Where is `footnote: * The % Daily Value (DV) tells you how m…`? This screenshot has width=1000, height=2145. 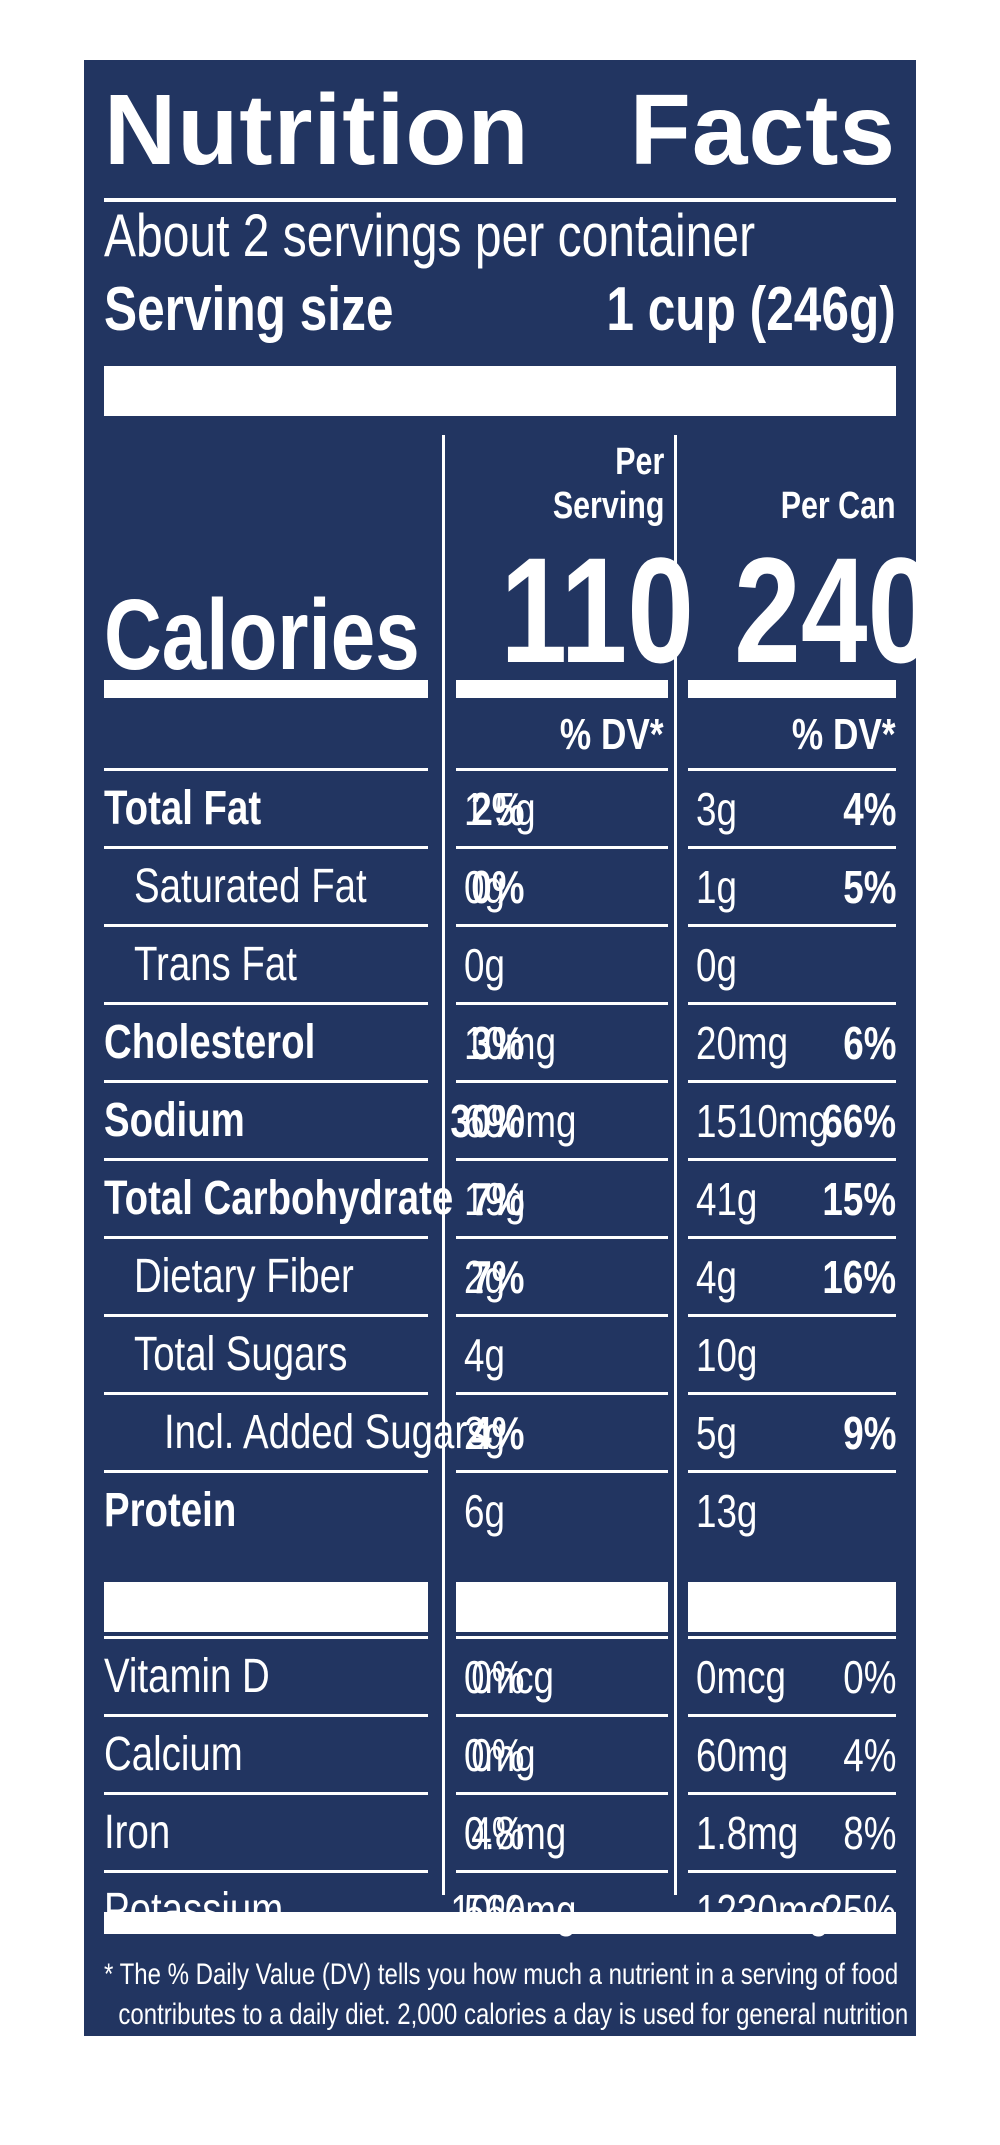 footnote: * The % Daily Value (DV) tells you how m… is located at coordinates (506, 2015).